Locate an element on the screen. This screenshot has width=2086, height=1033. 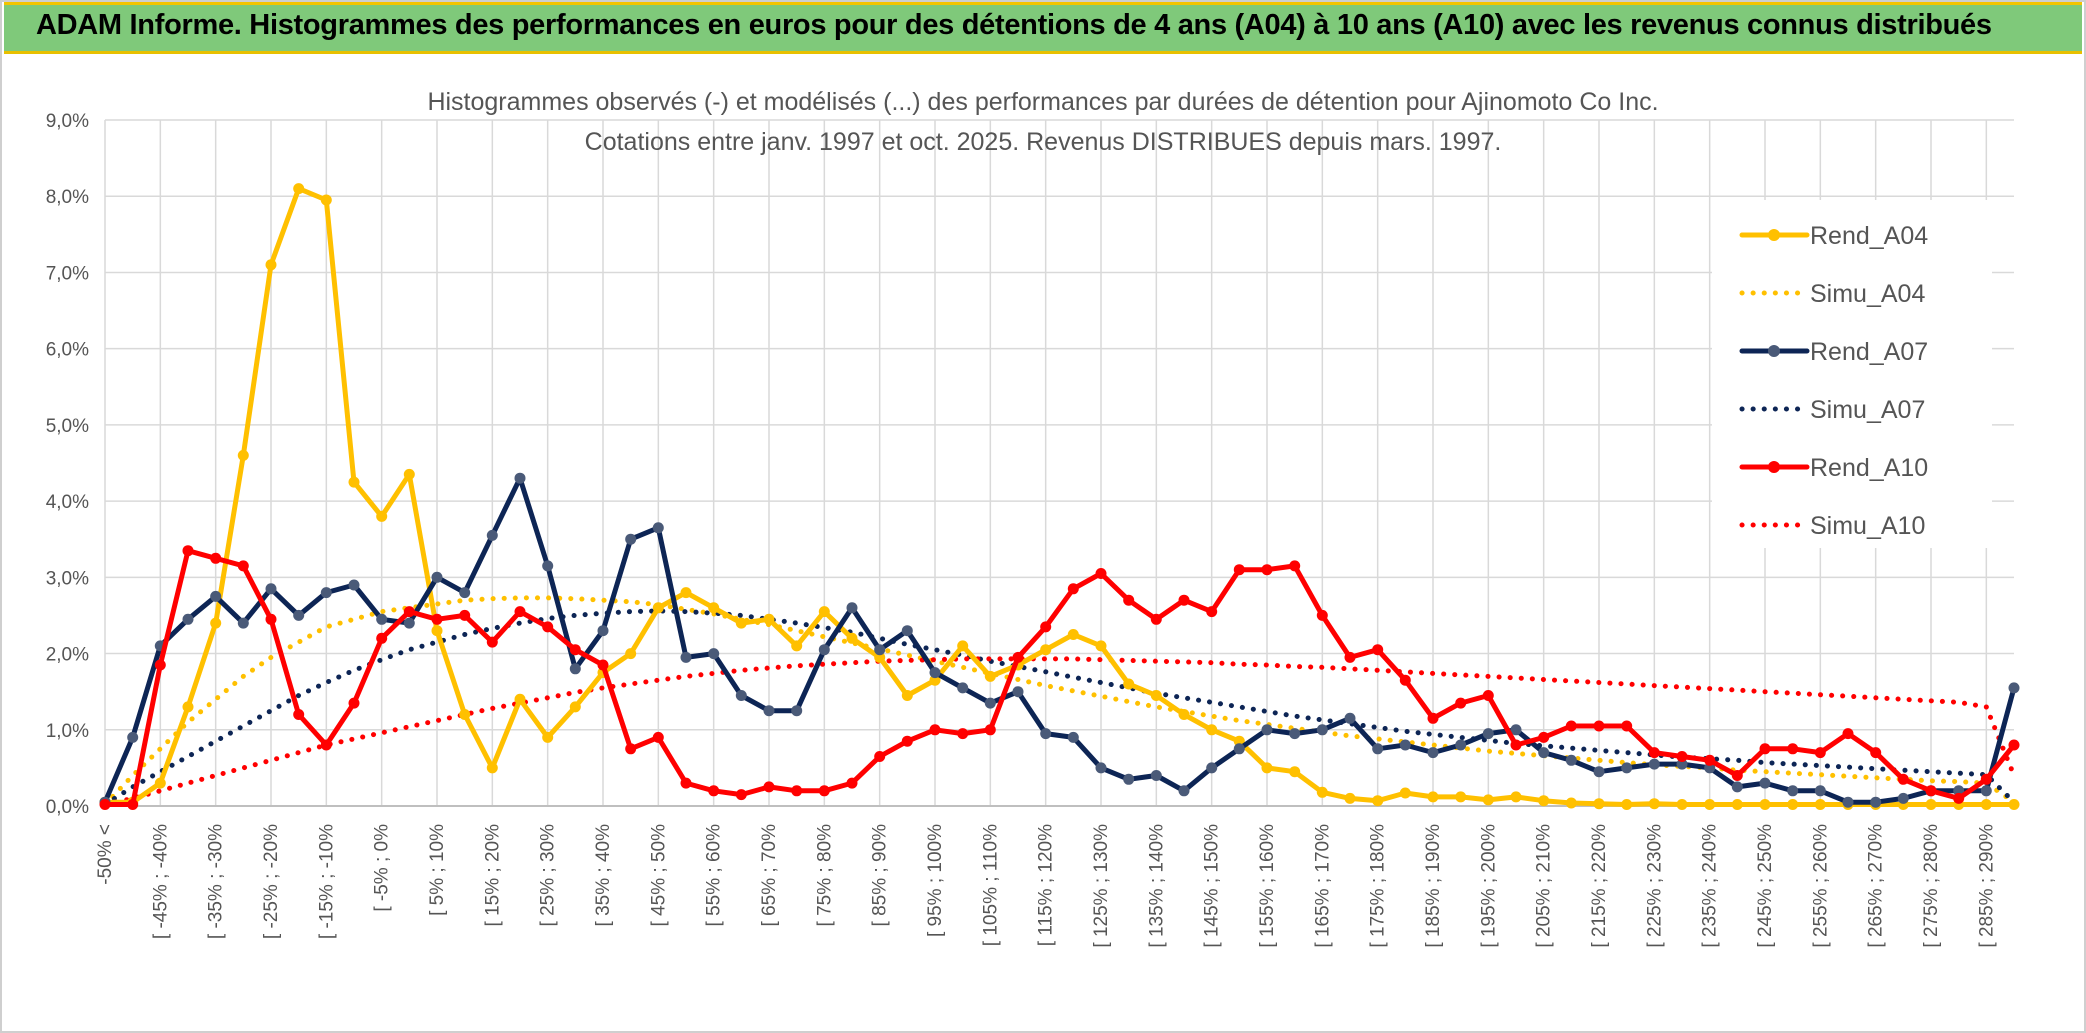
y-tick-label: 3,0% is located at coordinates (67, 578).